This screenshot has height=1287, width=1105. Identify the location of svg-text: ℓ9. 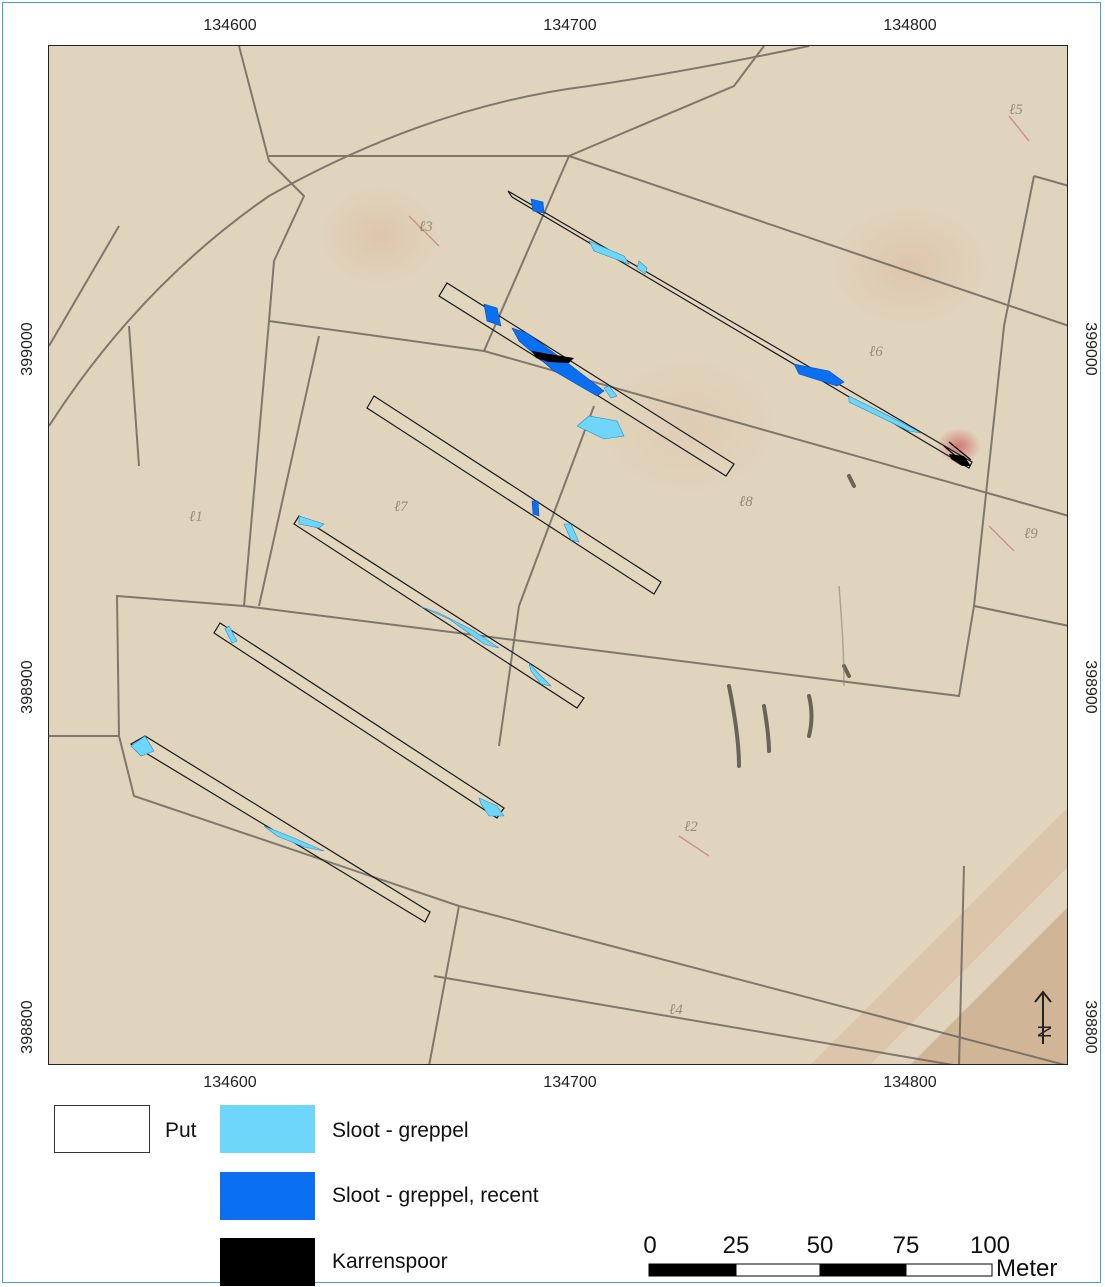
(1031, 534).